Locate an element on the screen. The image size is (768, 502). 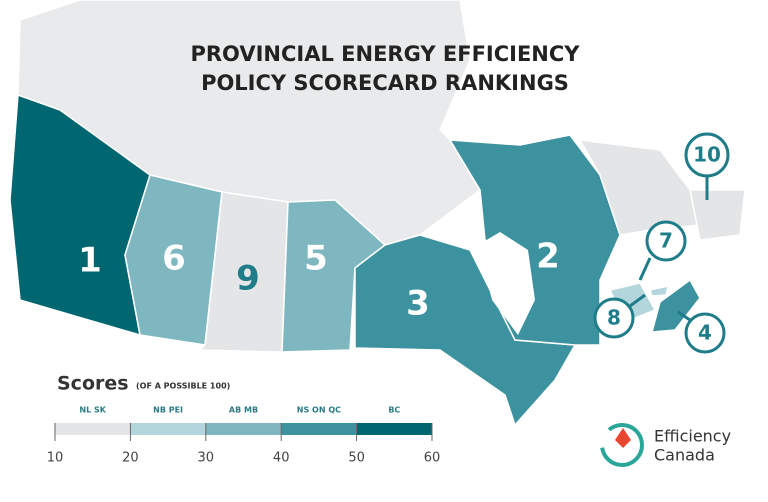
legend-tick-label: 60 is located at coordinates (432, 458).